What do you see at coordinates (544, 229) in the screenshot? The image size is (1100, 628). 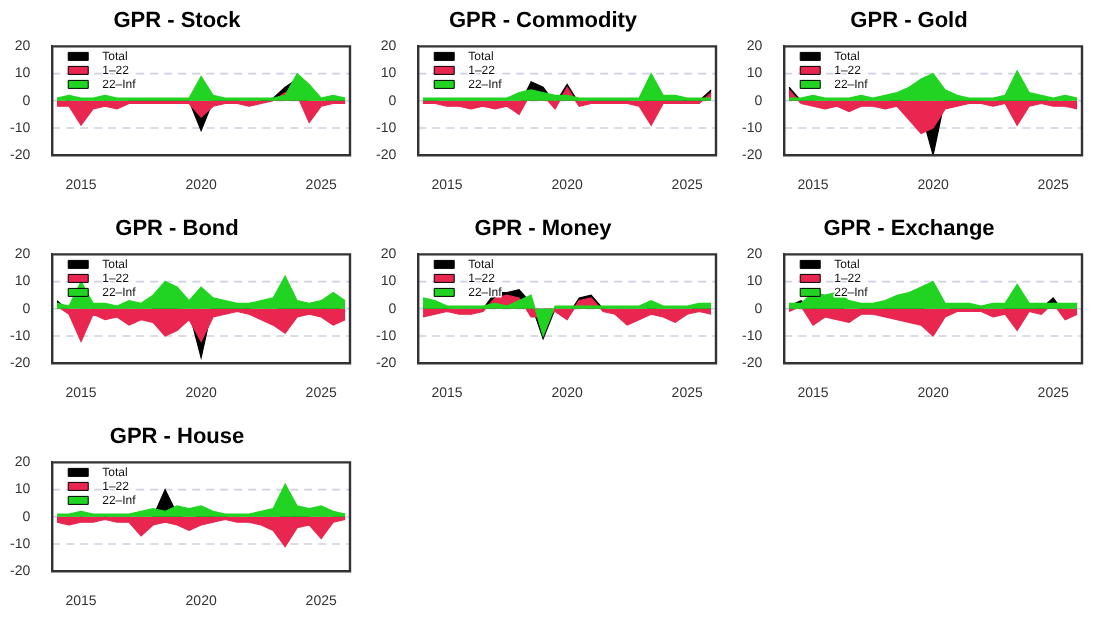 I see `chart-title: GPR - Money` at bounding box center [544, 229].